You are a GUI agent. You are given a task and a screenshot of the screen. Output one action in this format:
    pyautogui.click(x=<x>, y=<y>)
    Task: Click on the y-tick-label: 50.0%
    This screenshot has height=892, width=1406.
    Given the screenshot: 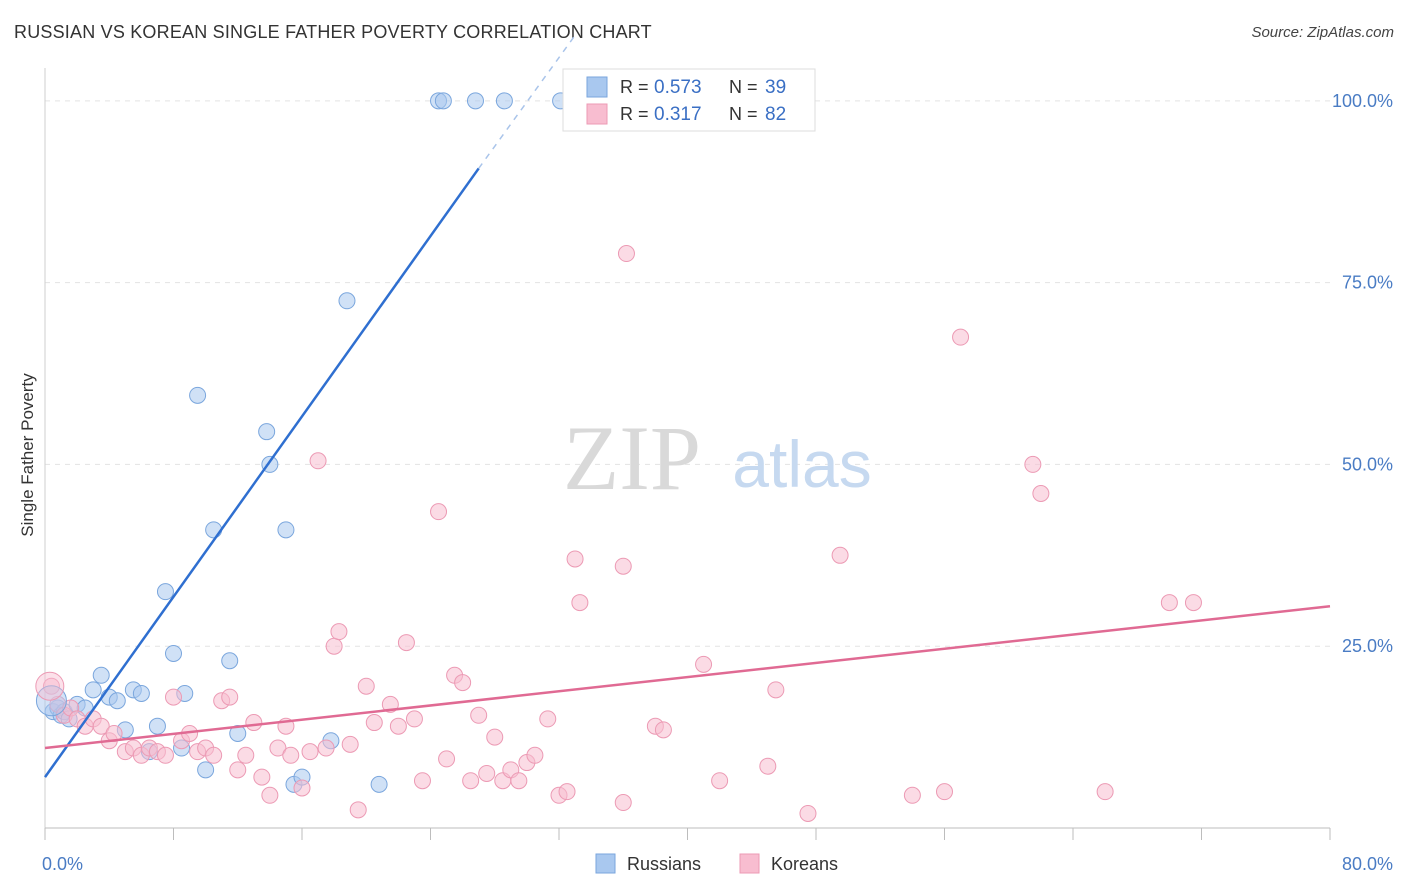 What is the action you would take?
    pyautogui.click(x=1367, y=464)
    